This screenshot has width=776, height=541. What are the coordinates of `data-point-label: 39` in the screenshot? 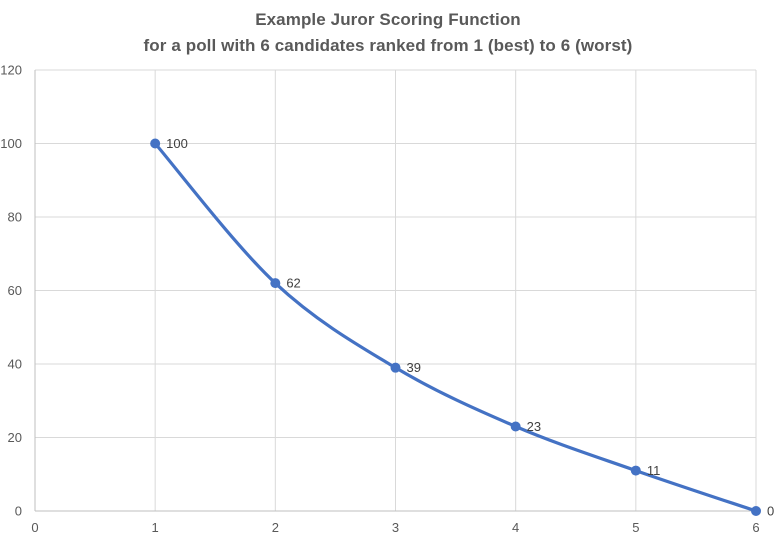 It's located at (414, 367).